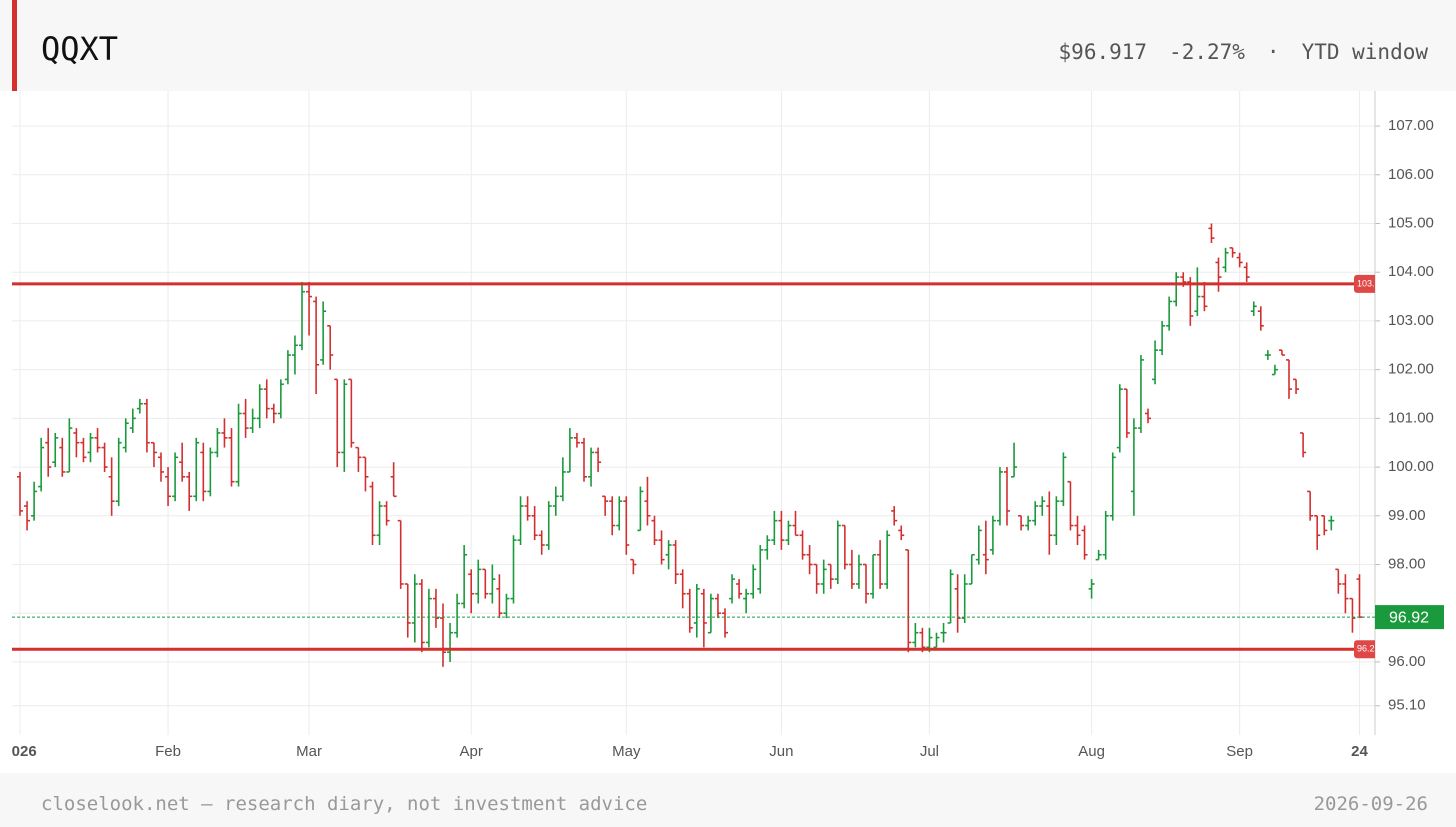 Image resolution: width=1456 pixels, height=827 pixels. I want to click on x-tick-label: Mar, so click(309, 751).